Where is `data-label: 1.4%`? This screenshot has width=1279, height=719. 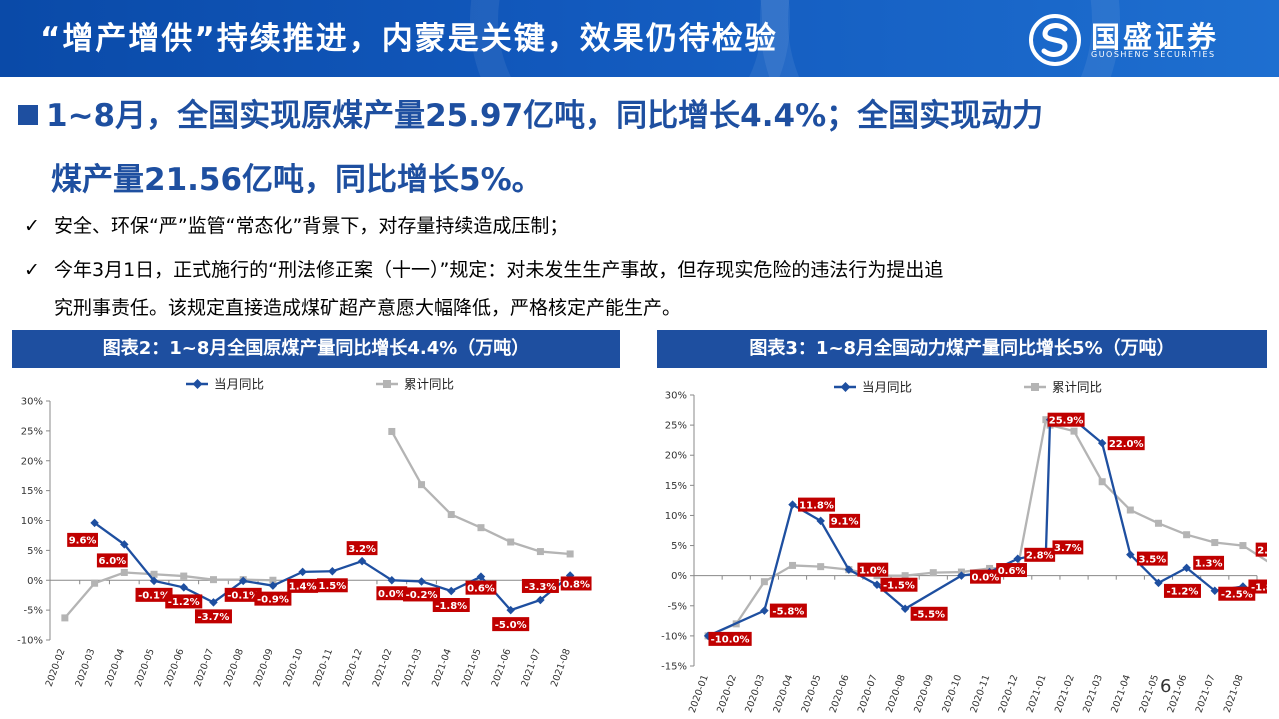
data-label: 1.4% is located at coordinates (303, 587).